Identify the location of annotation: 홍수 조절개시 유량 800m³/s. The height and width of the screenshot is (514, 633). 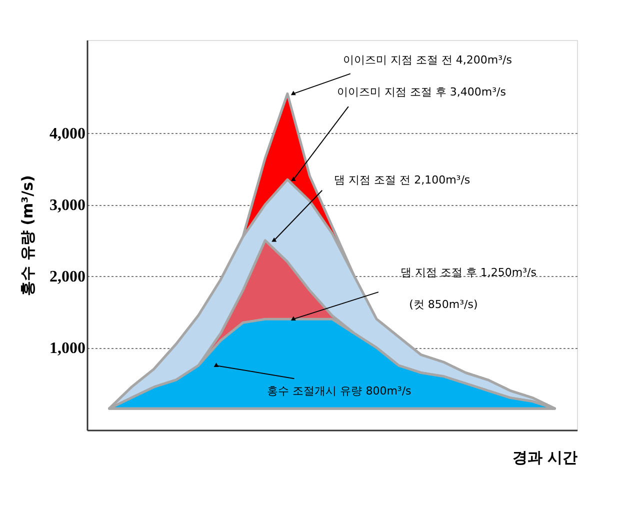
(339, 391).